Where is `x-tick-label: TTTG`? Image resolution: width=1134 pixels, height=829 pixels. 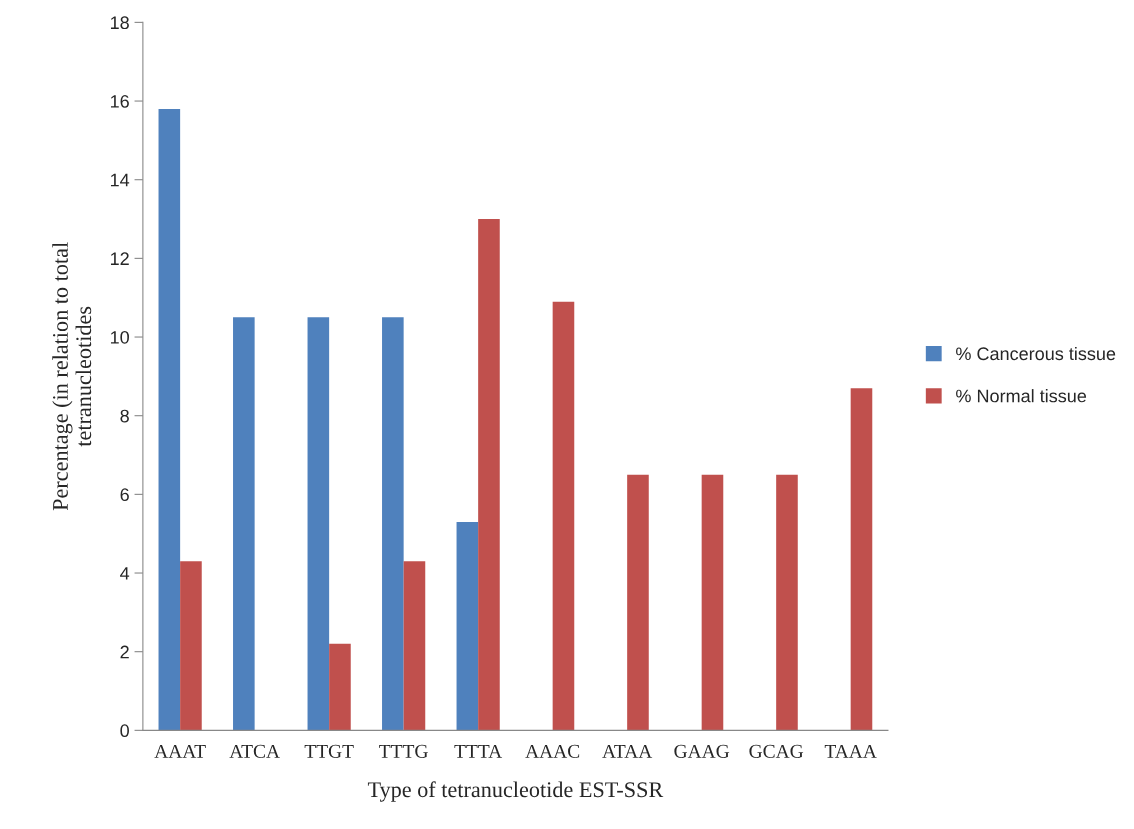 x-tick-label: TTTG is located at coordinates (403, 751).